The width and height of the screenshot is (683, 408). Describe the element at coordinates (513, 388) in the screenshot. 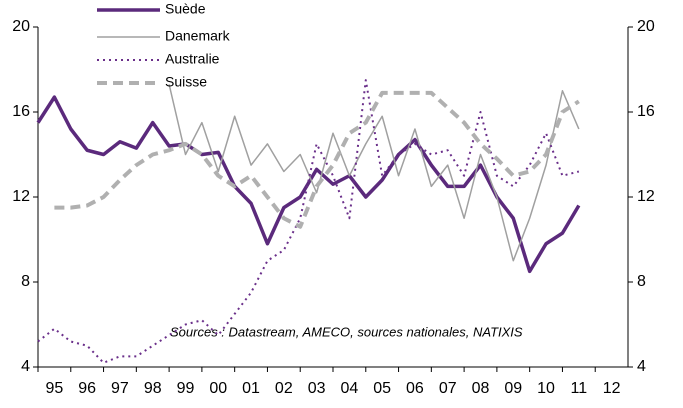

I see `x-tick-label: 09` at that location.